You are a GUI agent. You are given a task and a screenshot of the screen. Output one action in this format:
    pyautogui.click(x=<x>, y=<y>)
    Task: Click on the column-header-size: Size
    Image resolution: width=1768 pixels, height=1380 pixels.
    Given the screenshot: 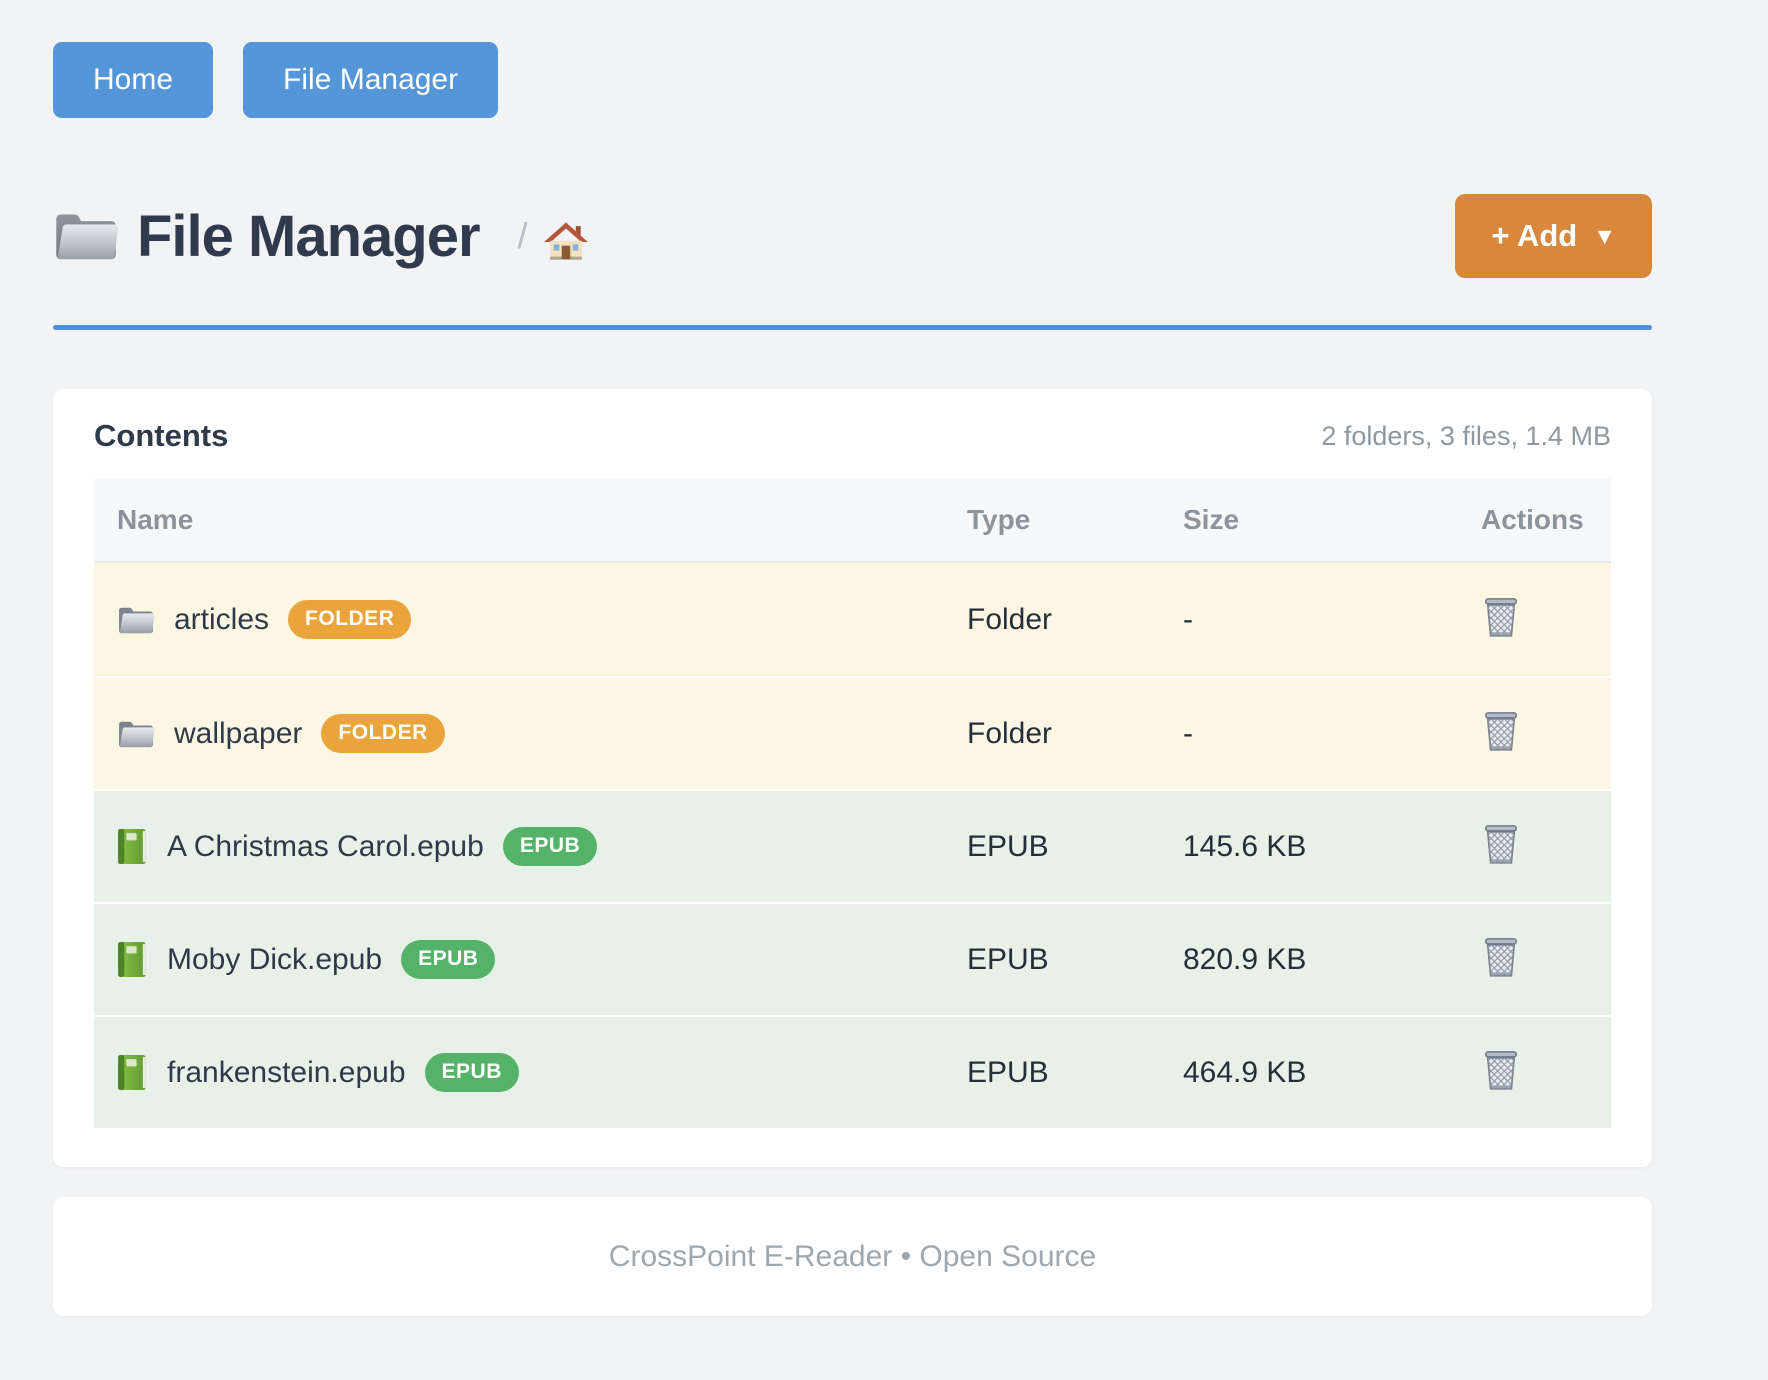 What is the action you would take?
    pyautogui.click(x=1211, y=519)
    